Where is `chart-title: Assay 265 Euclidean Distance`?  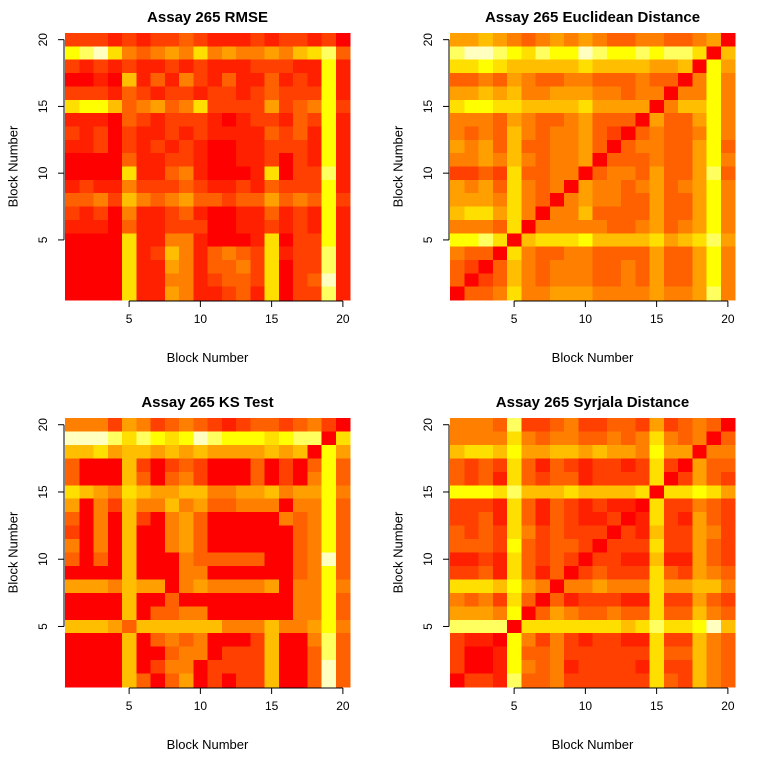
chart-title: Assay 265 Euclidean Distance is located at coordinates (592, 17).